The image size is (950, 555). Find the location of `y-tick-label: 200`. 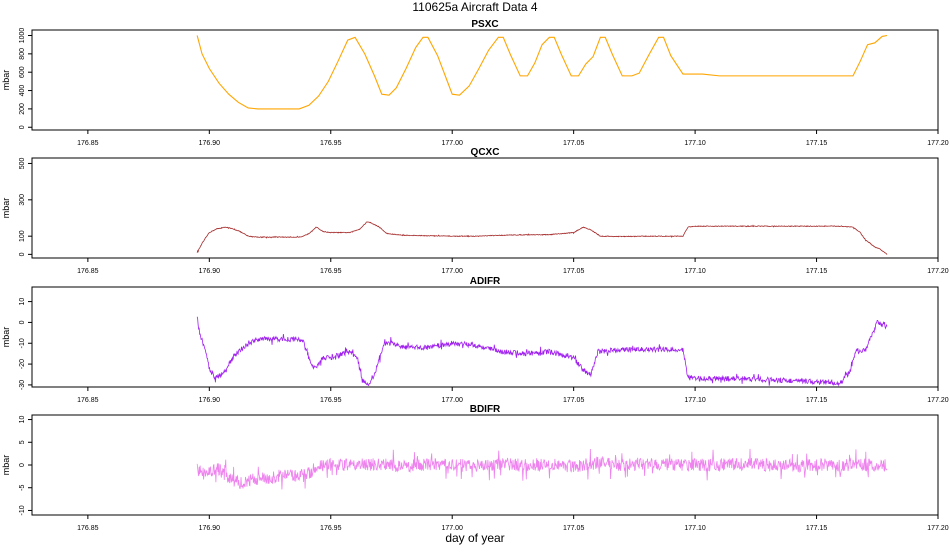

y-tick-label: 200 is located at coordinates (22, 109).